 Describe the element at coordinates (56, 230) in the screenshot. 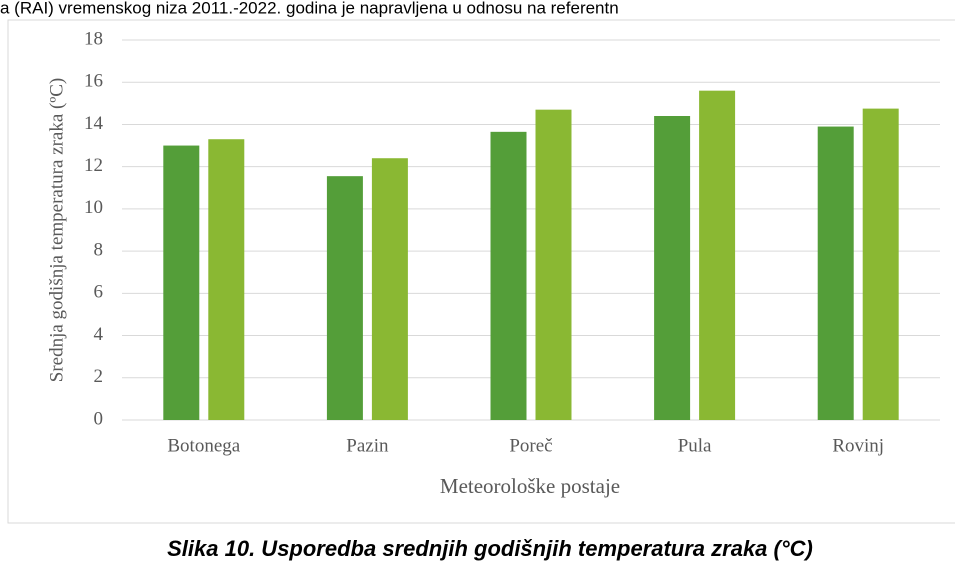

I see `y-axis-title: Srednja godišnja temperatura zraka (ºC)` at that location.